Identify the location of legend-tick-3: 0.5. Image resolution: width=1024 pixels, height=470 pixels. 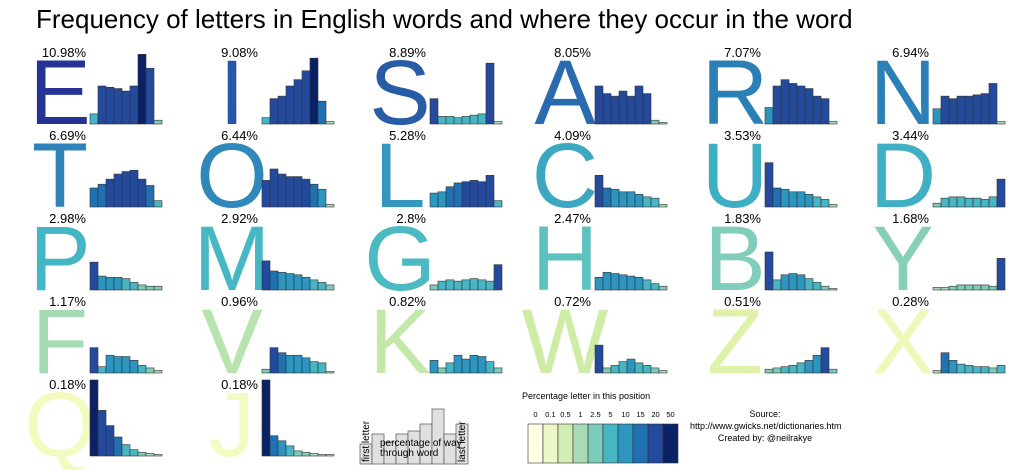
(565, 414).